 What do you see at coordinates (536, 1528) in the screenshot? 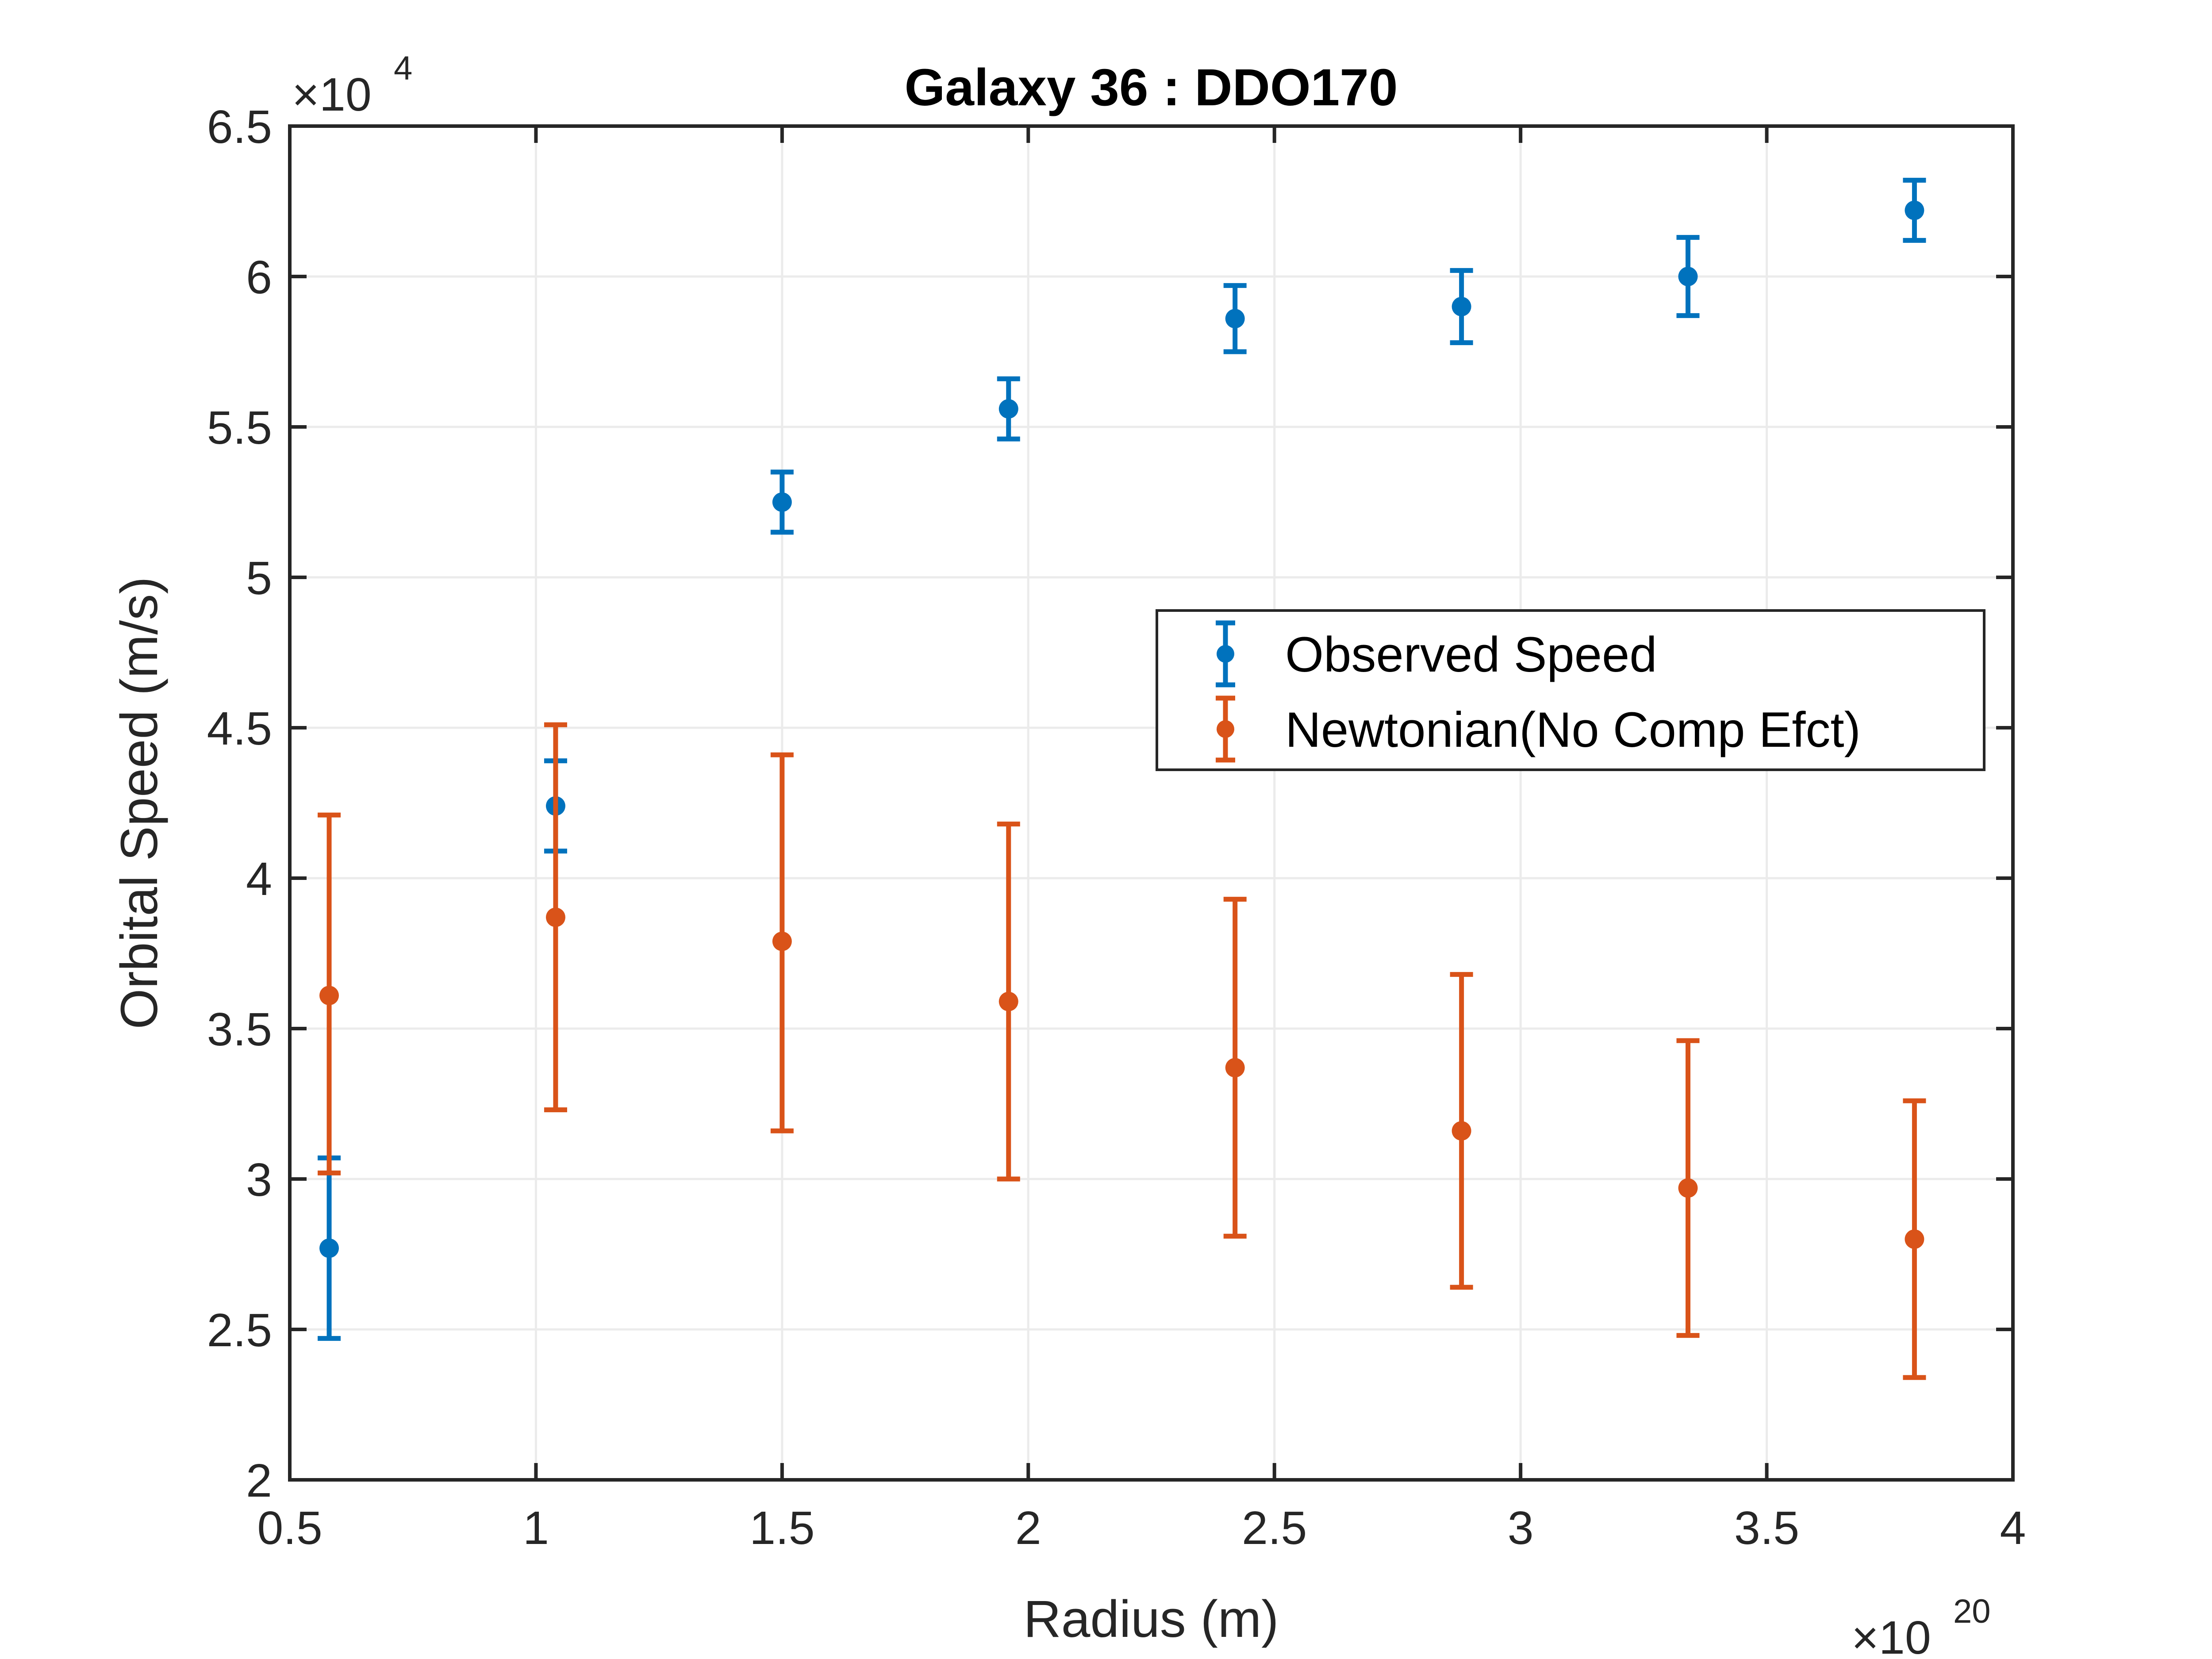
I see `x-tick-label: 1` at bounding box center [536, 1528].